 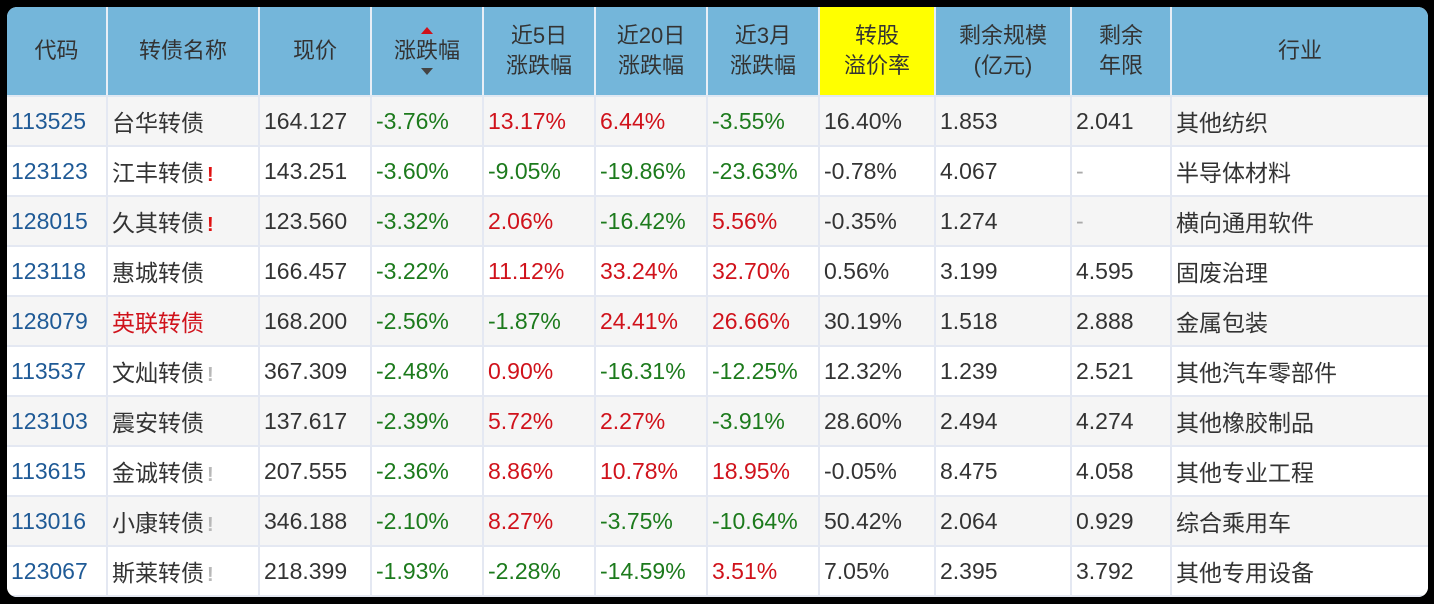 I want to click on industry-cell: 其他橡胶制品, so click(x=1299, y=421).